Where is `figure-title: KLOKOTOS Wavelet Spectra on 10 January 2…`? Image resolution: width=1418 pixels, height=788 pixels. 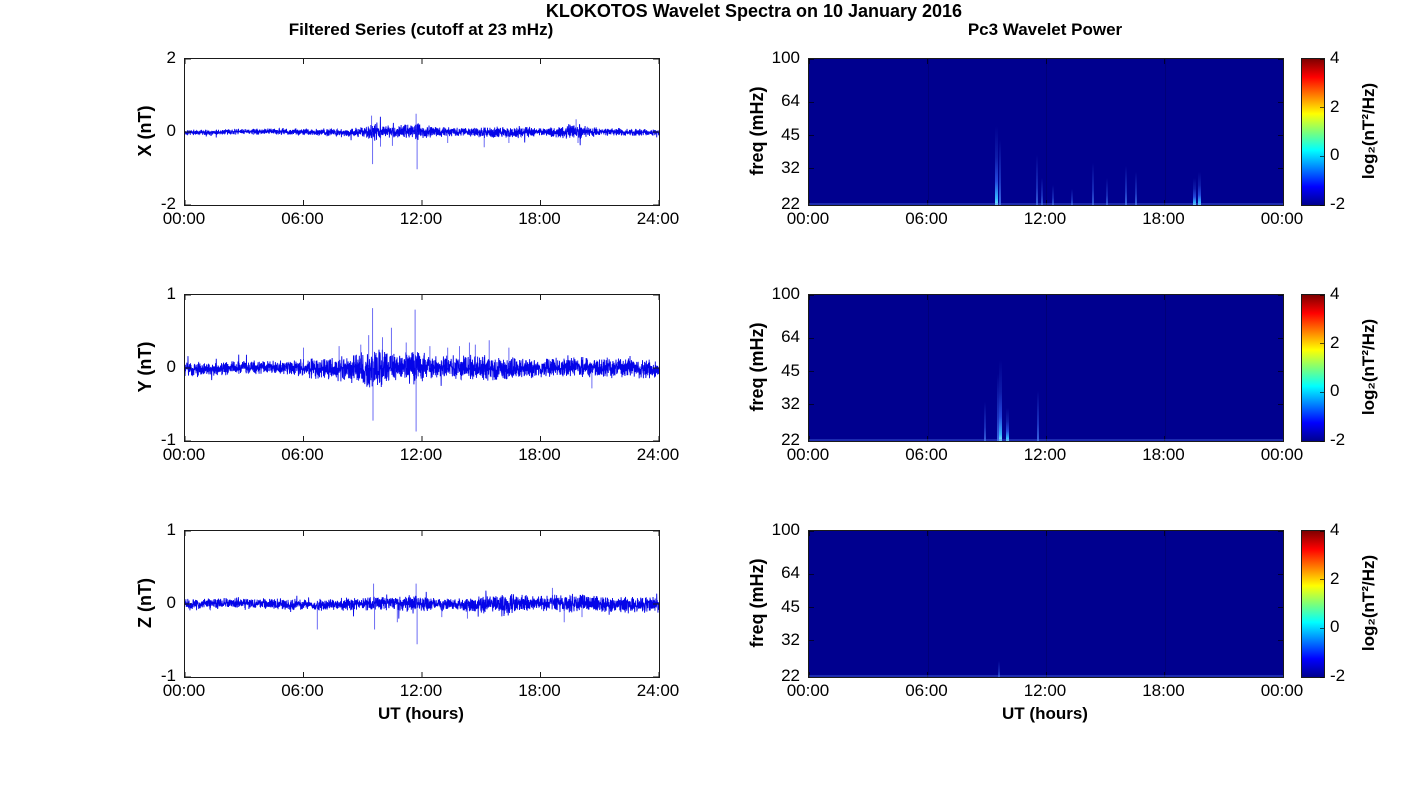
figure-title: KLOKOTOS Wavelet Spectra on 10 January 2… is located at coordinates (754, 11).